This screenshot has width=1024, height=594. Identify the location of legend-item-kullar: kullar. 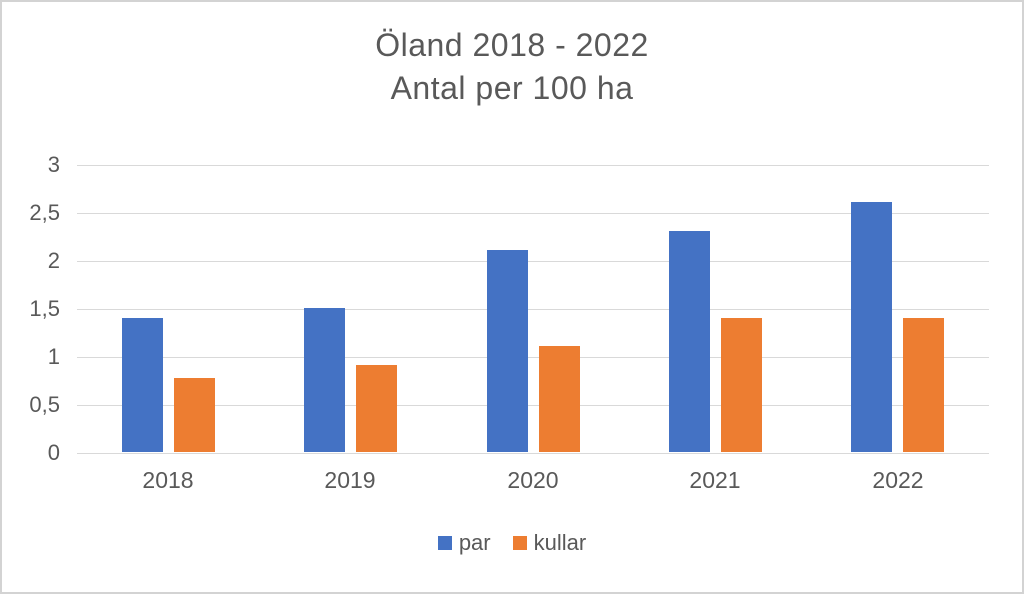
(549, 543).